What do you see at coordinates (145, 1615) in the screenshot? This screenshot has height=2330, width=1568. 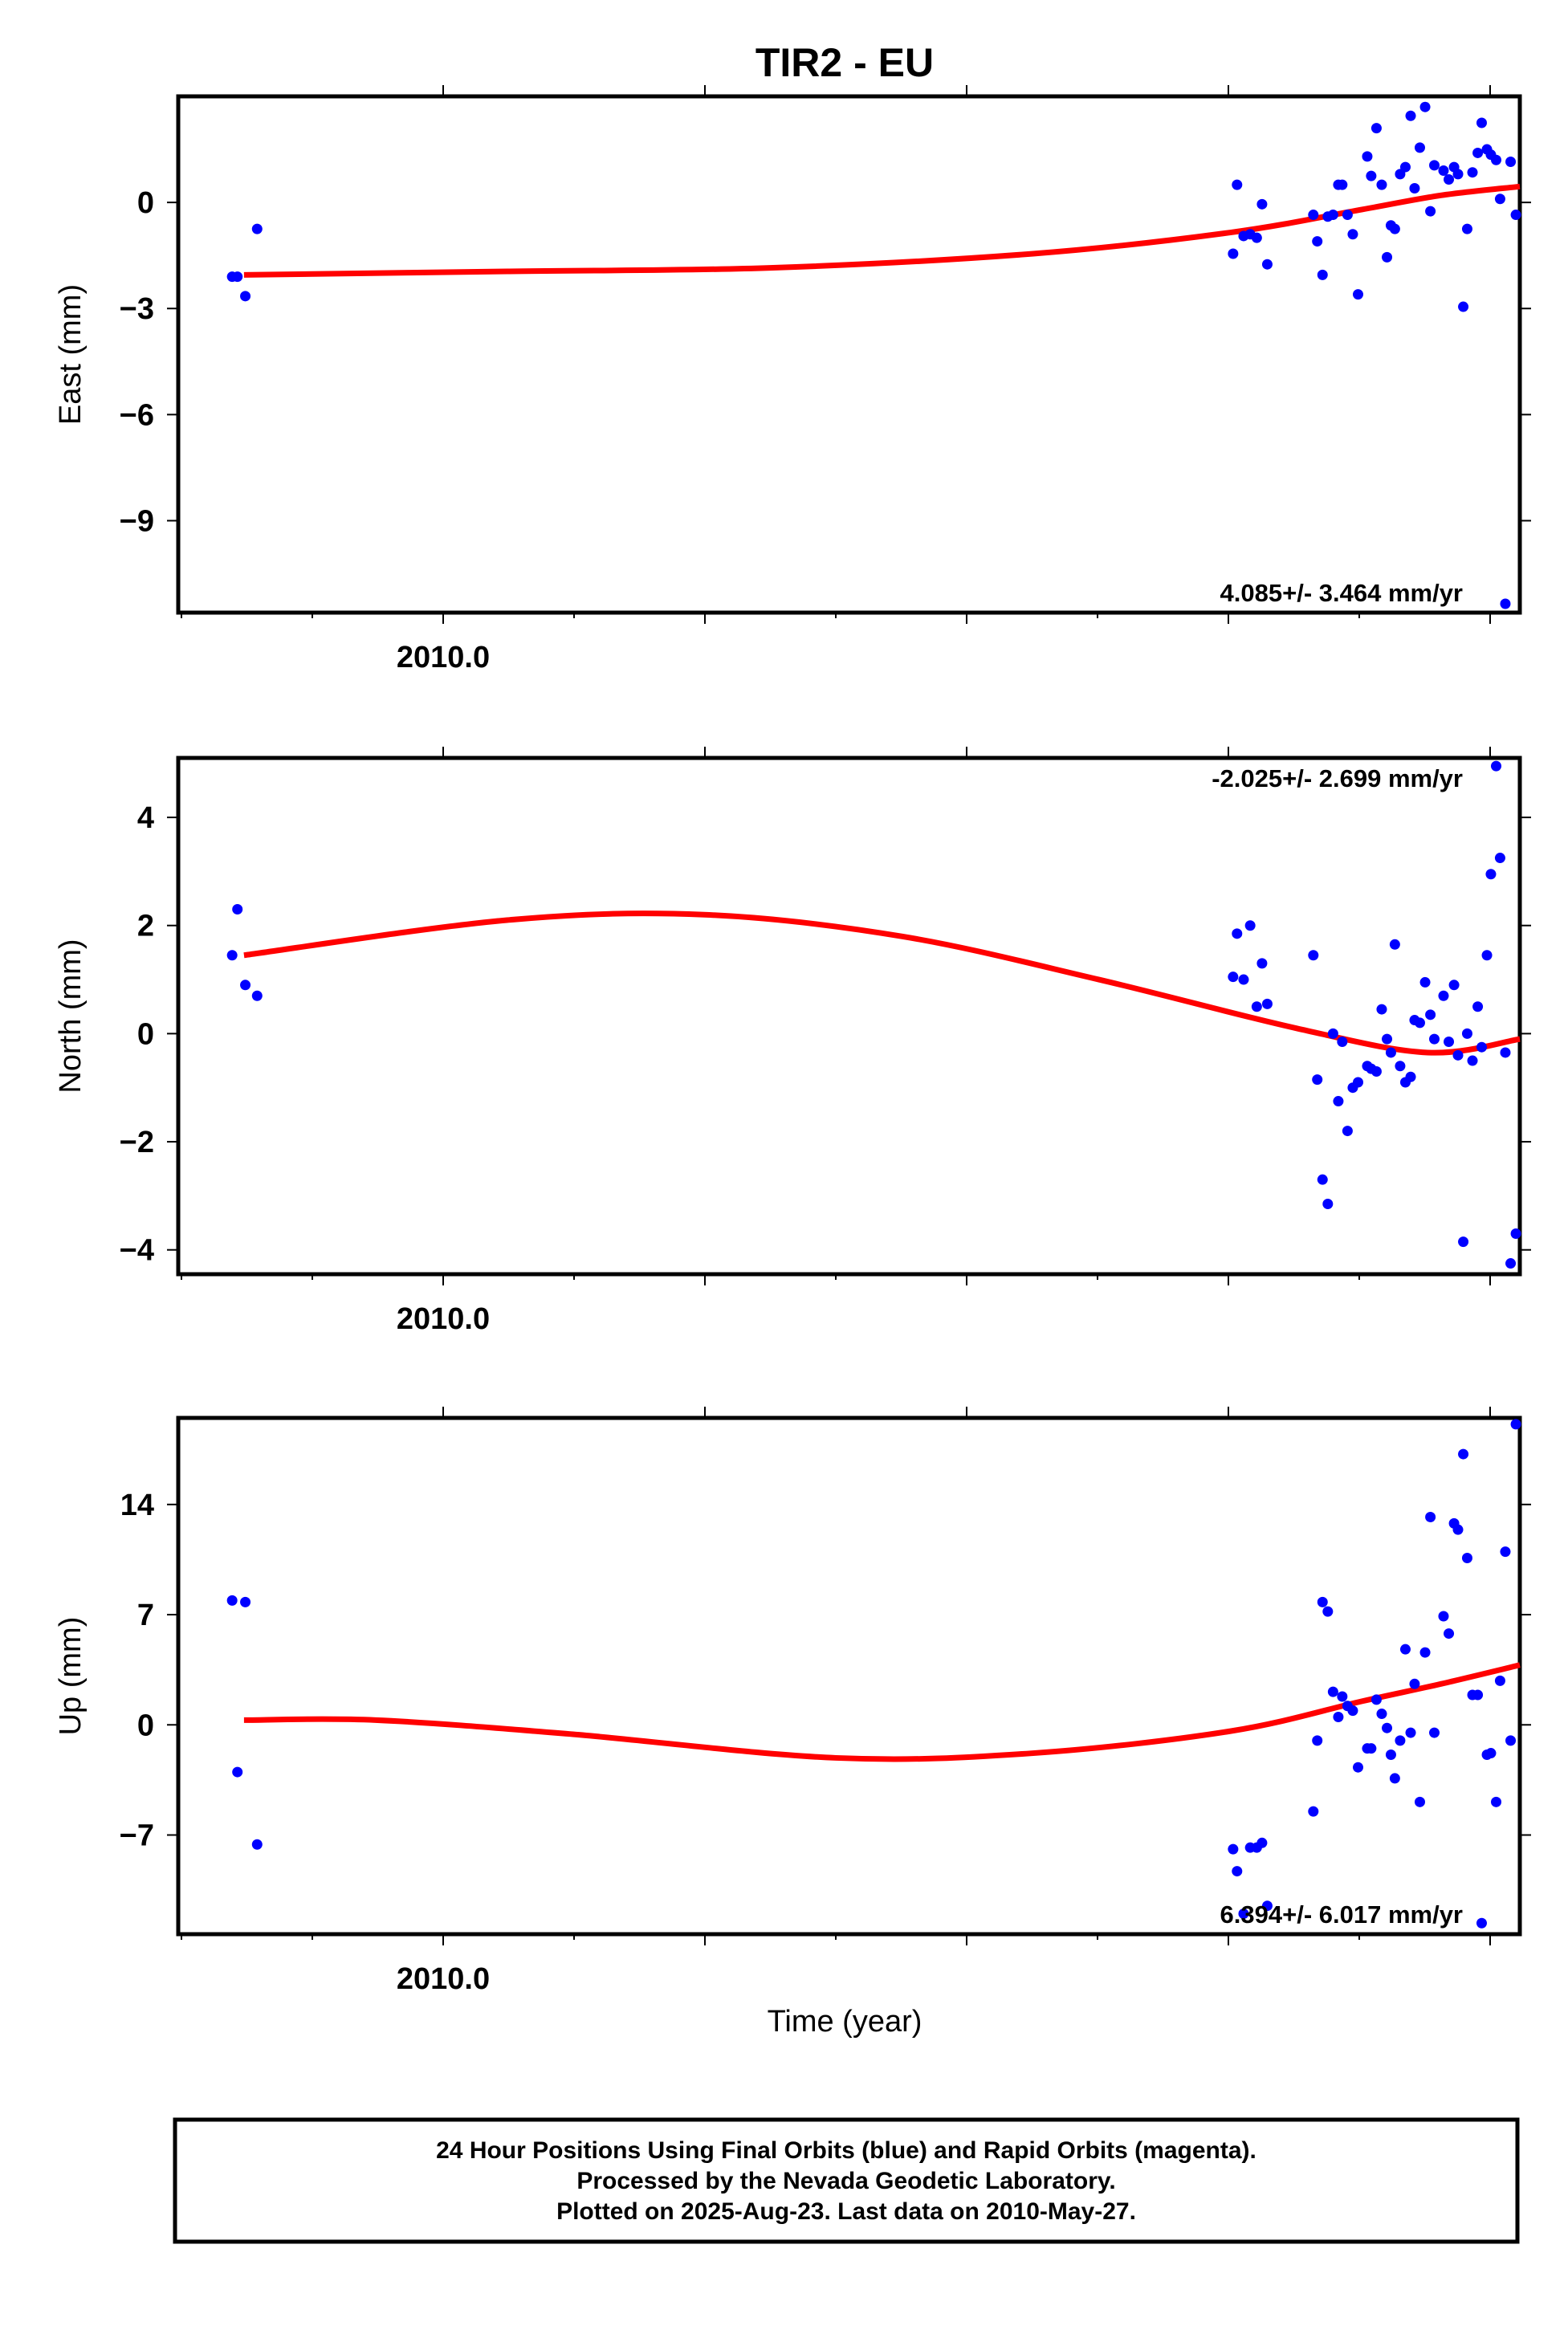 I see `y-tick-label: 7` at bounding box center [145, 1615].